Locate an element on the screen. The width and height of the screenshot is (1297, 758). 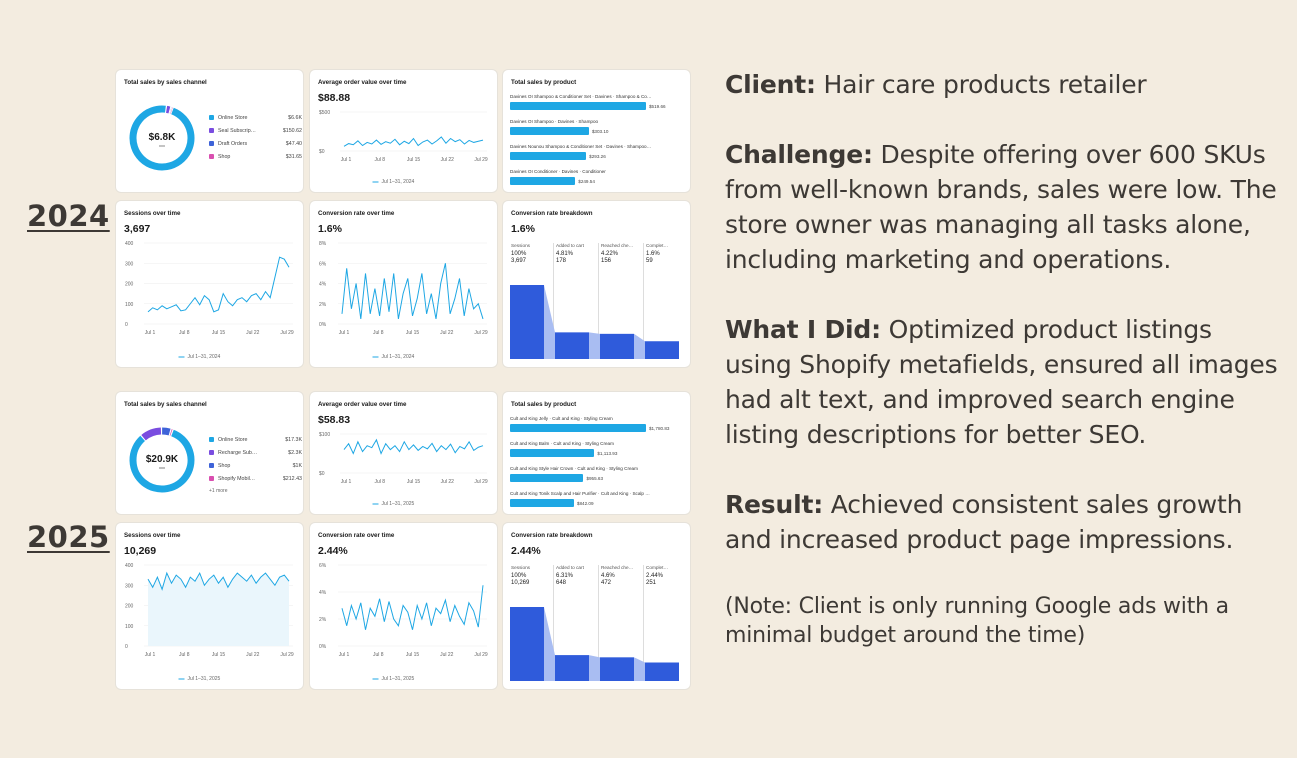
funnel-stage-pct: 4.6% is located at coordinates (608, 576).